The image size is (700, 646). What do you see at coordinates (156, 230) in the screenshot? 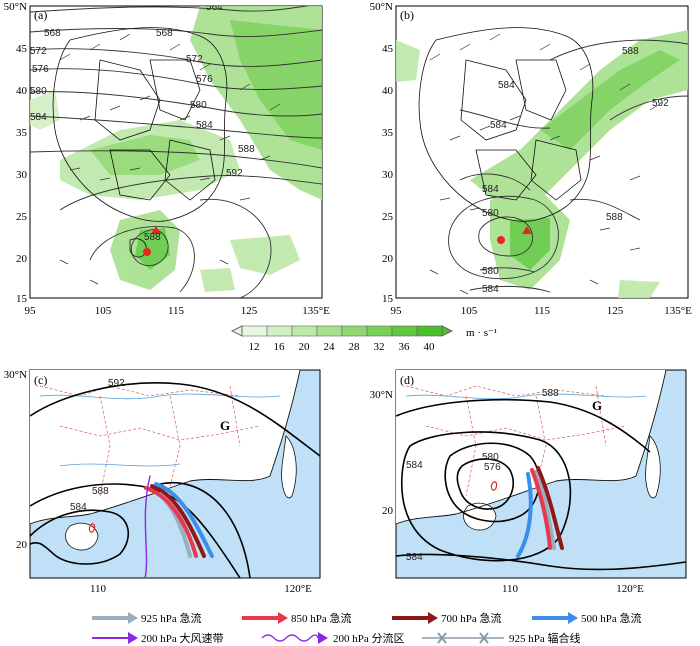
I see `triangle-marker-a` at bounding box center [156, 230].